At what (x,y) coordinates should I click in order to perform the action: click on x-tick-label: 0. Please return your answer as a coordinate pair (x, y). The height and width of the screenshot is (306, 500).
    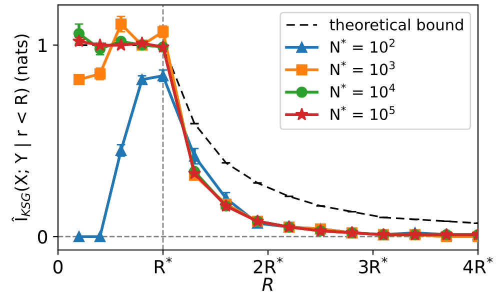
    Looking at the image, I should click on (58, 267).